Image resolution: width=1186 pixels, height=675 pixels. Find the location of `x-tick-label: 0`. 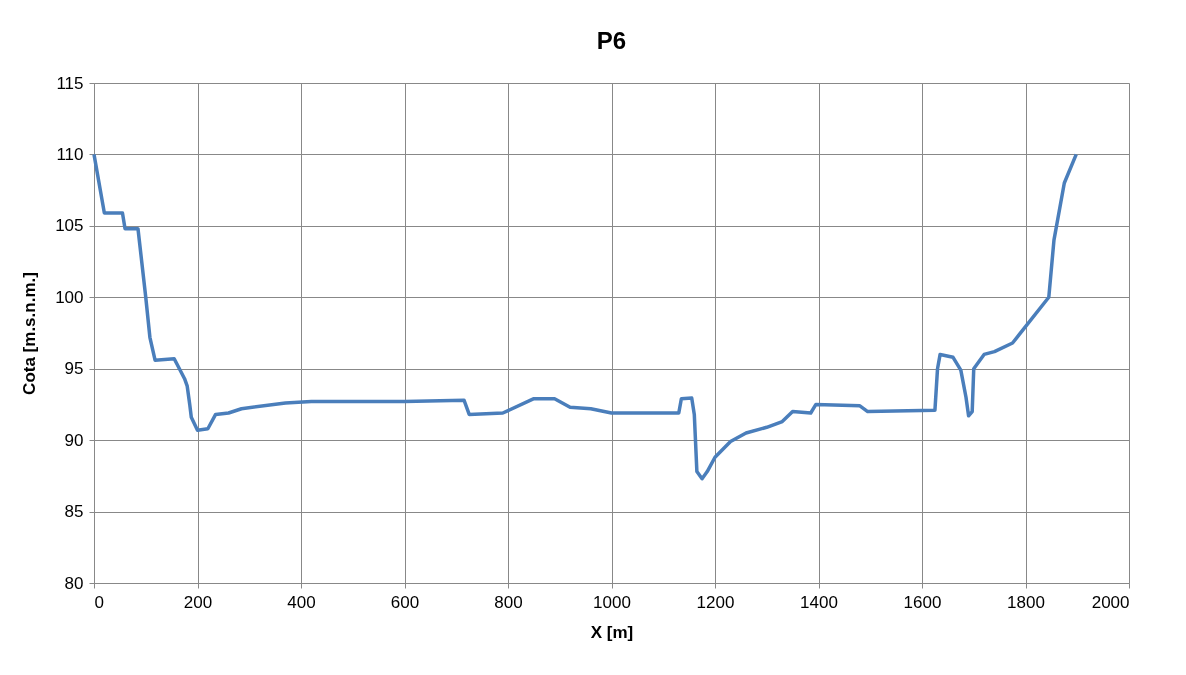

x-tick-label: 0 is located at coordinates (99, 602).